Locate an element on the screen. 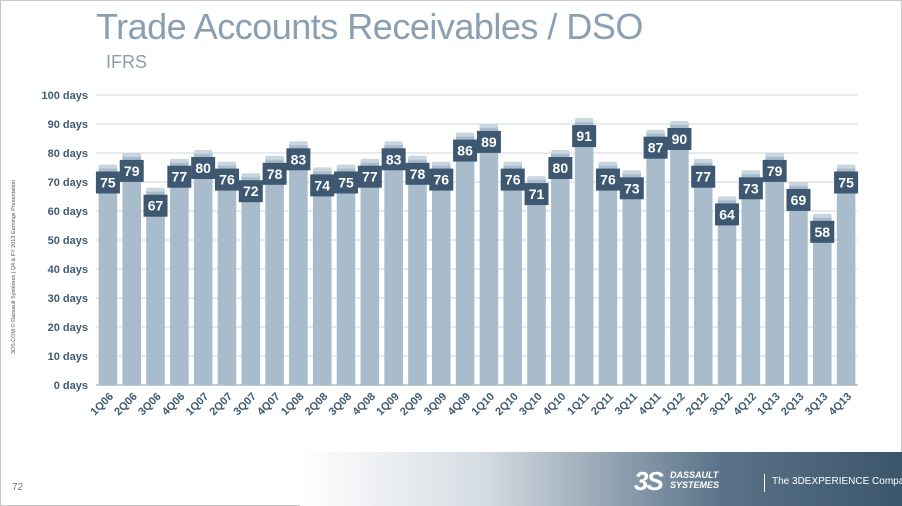 Image resolution: width=902 pixels, height=506 pixels. logo-text: DASSAULT SYSTEMES is located at coordinates (694, 480).